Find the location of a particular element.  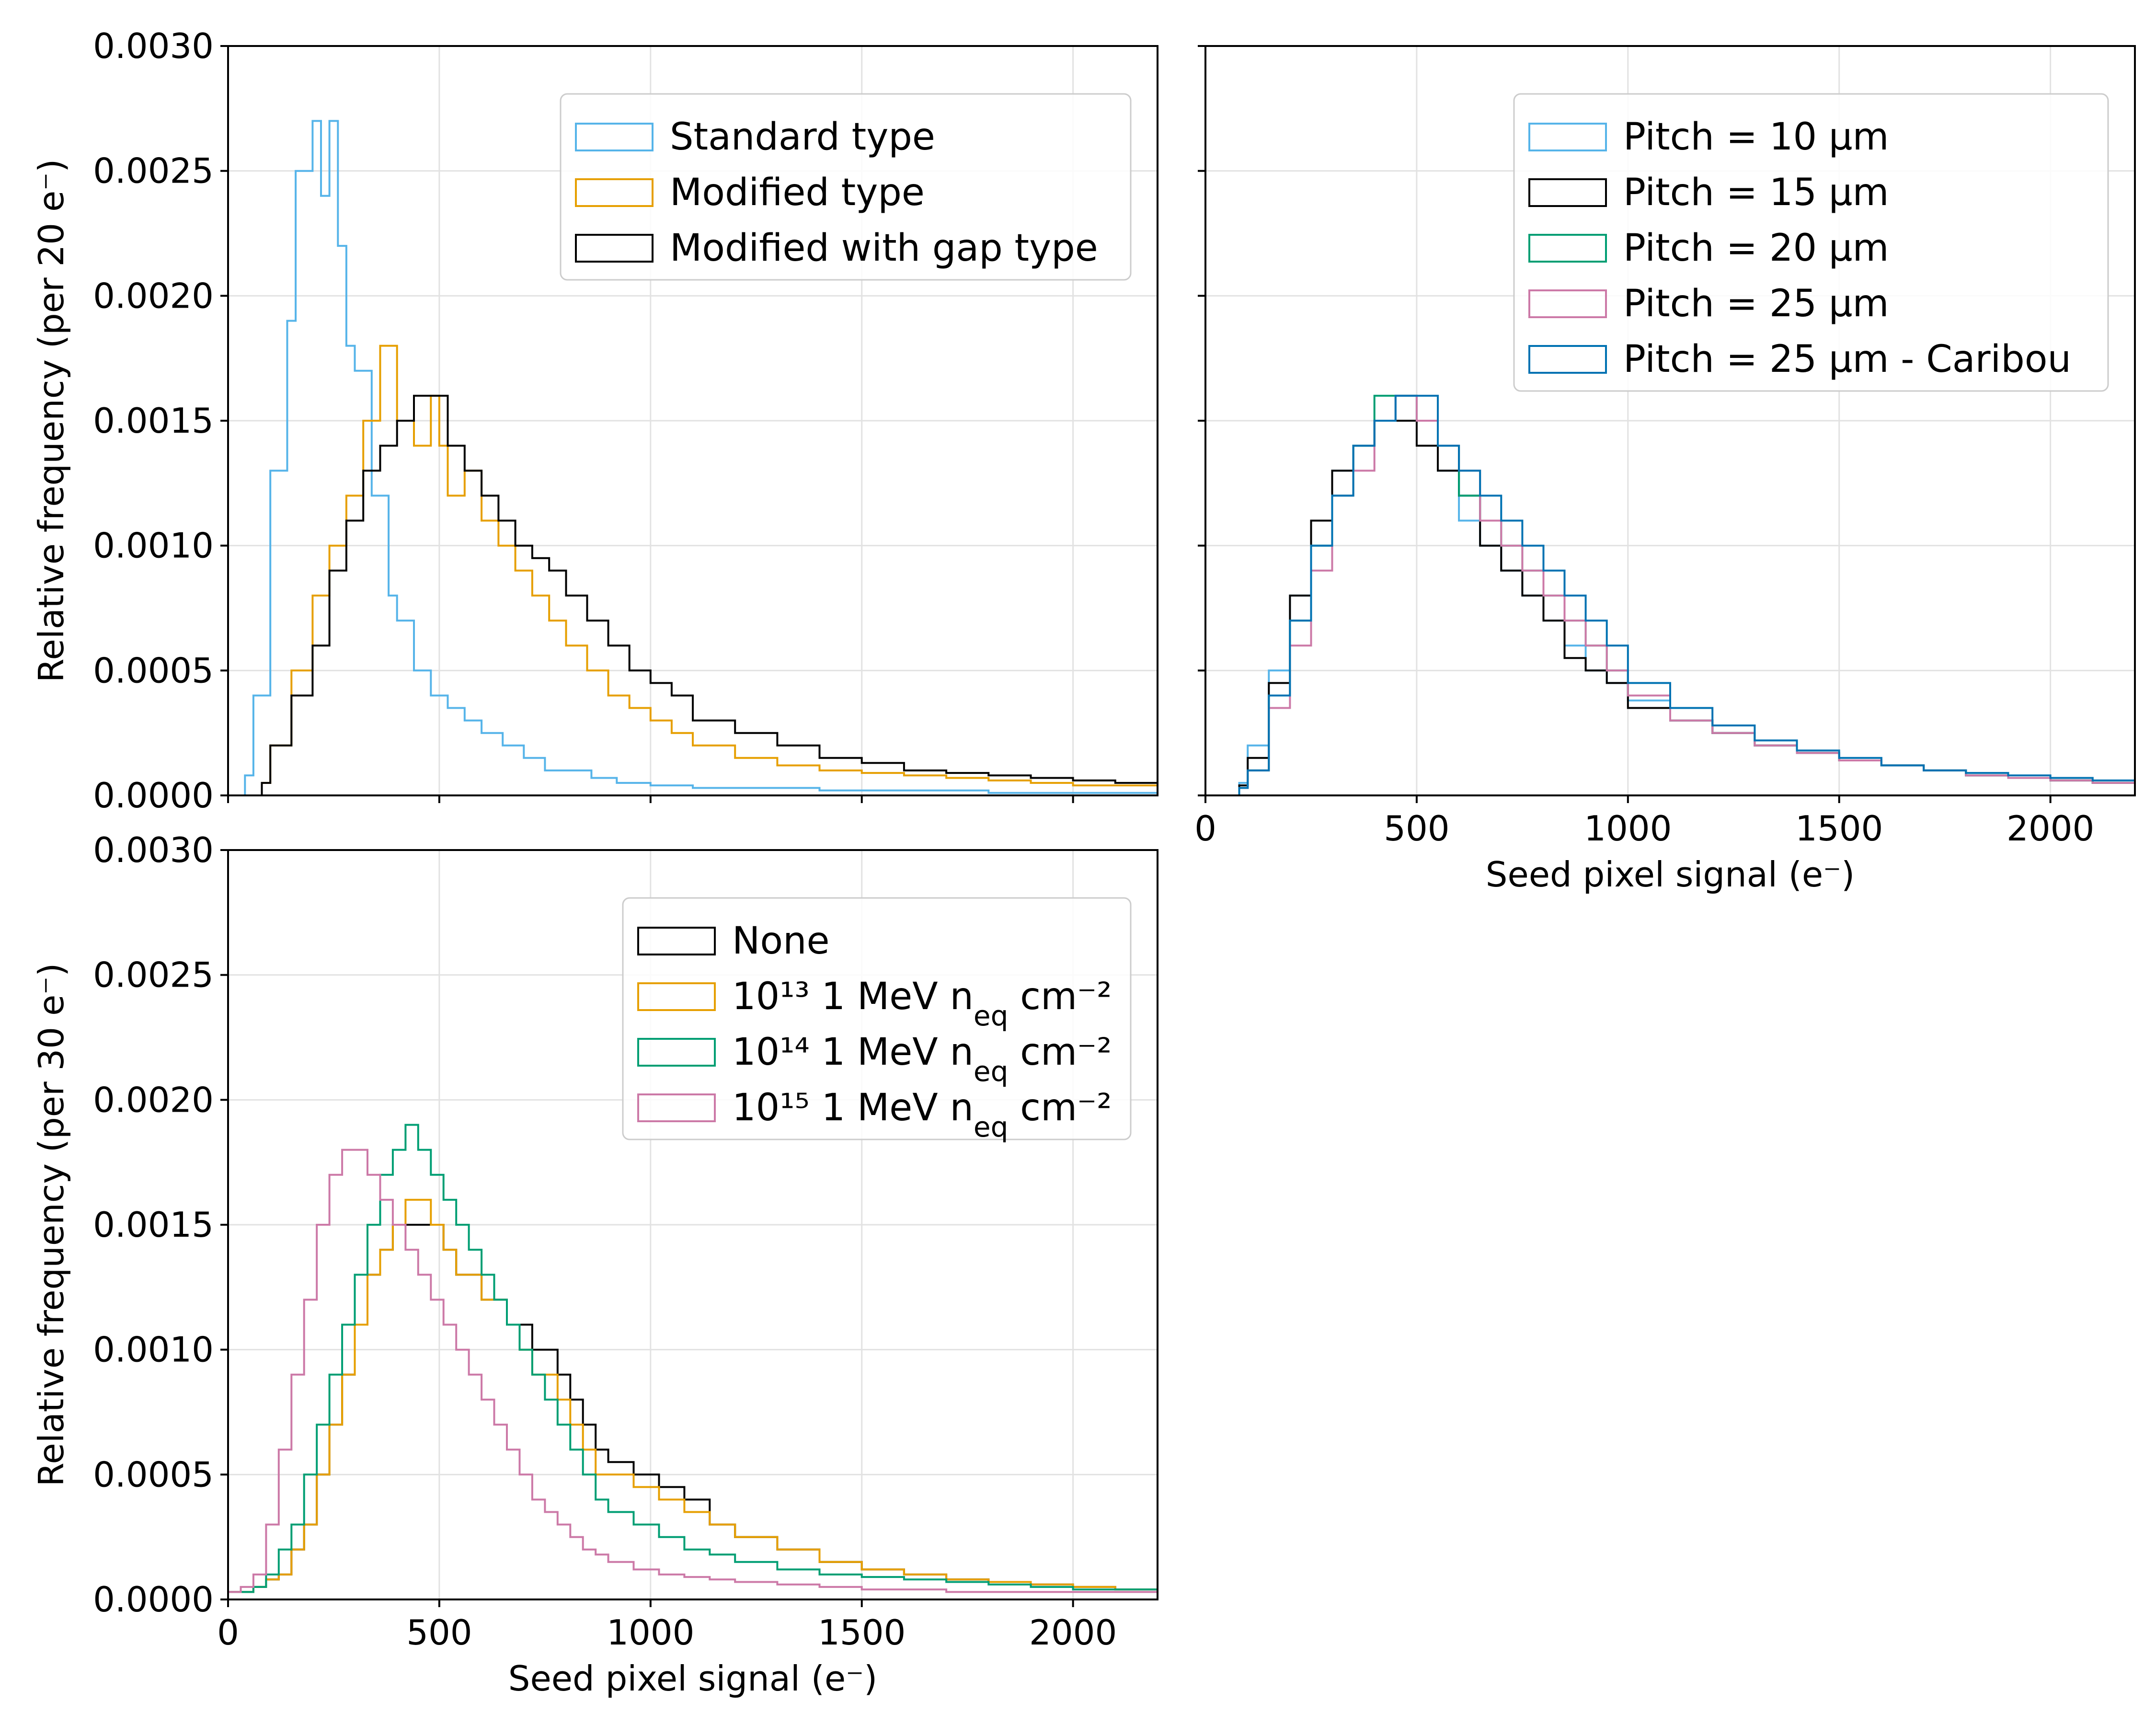

legend-item: Pitch = 25 μm is located at coordinates (1708, 303).